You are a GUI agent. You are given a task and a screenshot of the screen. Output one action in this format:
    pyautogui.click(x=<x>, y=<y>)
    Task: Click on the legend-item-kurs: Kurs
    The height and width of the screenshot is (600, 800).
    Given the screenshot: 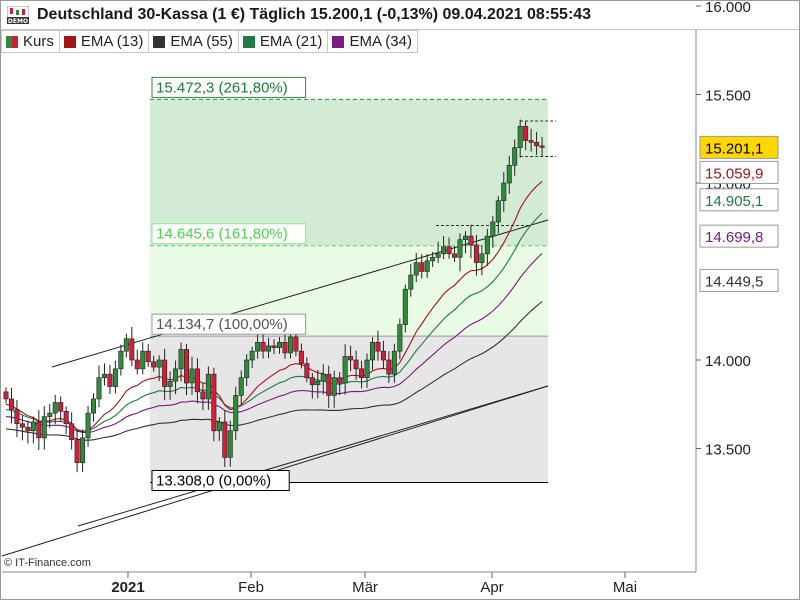 What is the action you would take?
    pyautogui.click(x=30, y=41)
    